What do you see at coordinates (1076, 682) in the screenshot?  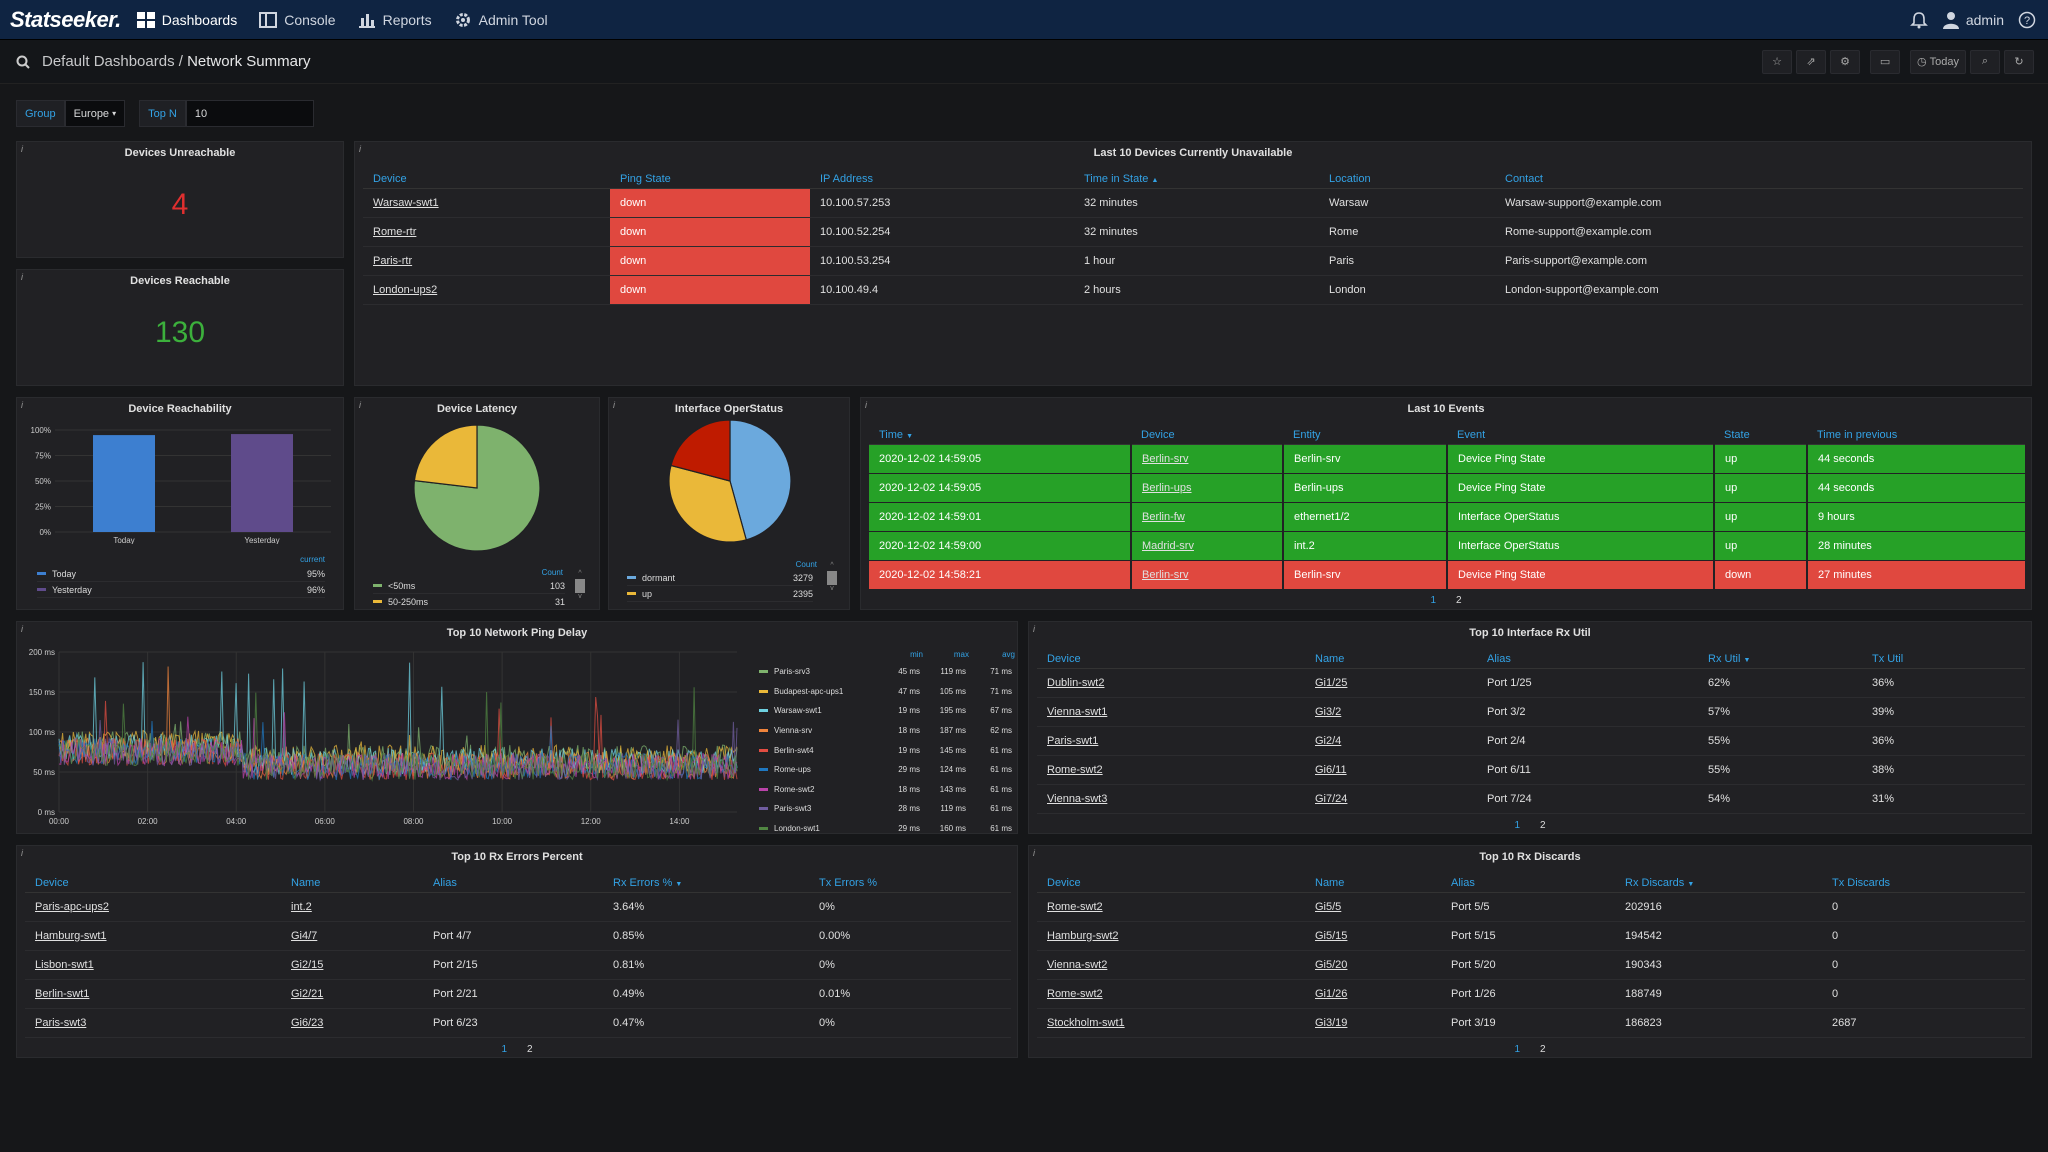 I see `cell-link: Dublin-swt2` at bounding box center [1076, 682].